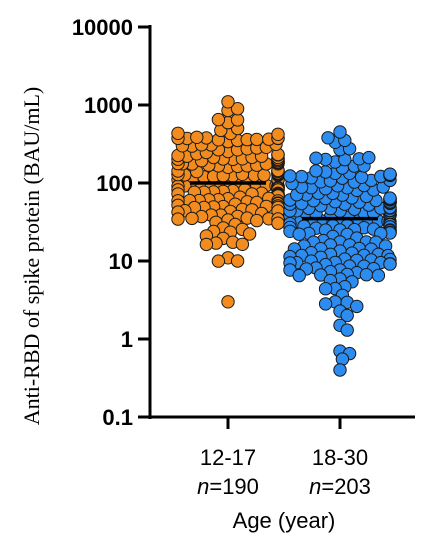 This screenshot has height=550, width=426. I want to click on y-axis: 0.1 1 10 100 1000 10000, so click(112, 222).